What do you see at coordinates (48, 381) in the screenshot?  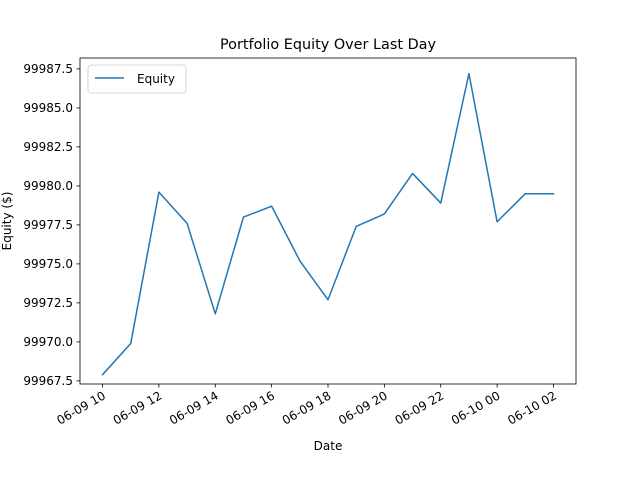 I see `y-tick-label: 99967.5` at bounding box center [48, 381].